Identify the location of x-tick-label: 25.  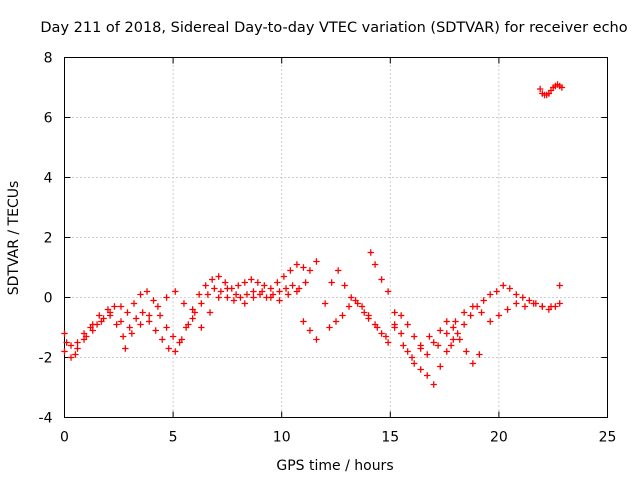
(608, 438).